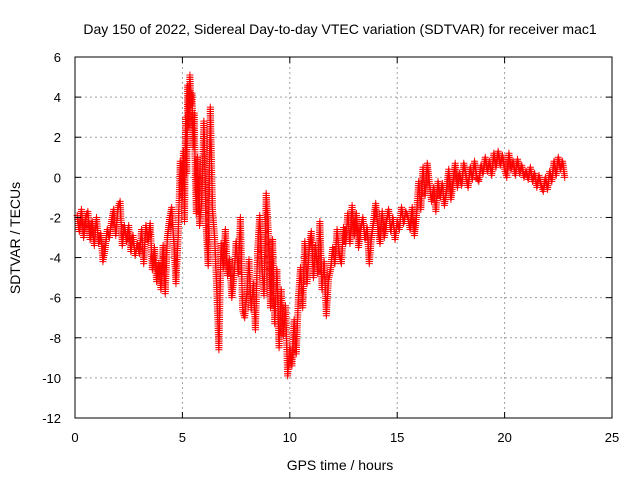  Describe the element at coordinates (51, 378) in the screenshot. I see `y-tick-label: -10` at that location.